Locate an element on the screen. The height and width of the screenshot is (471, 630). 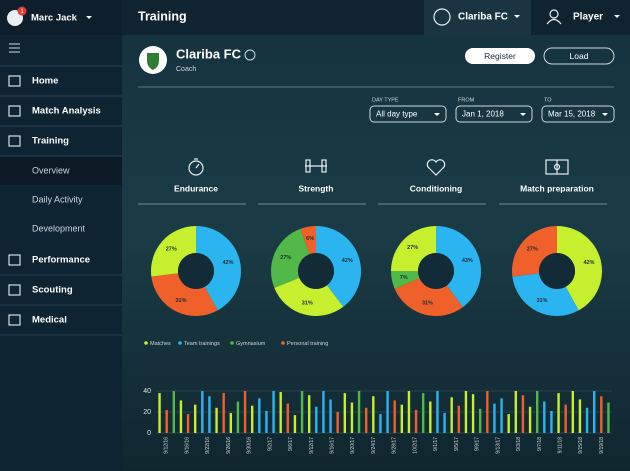
x-tick-label: 9/28/17 is located at coordinates (395, 445).